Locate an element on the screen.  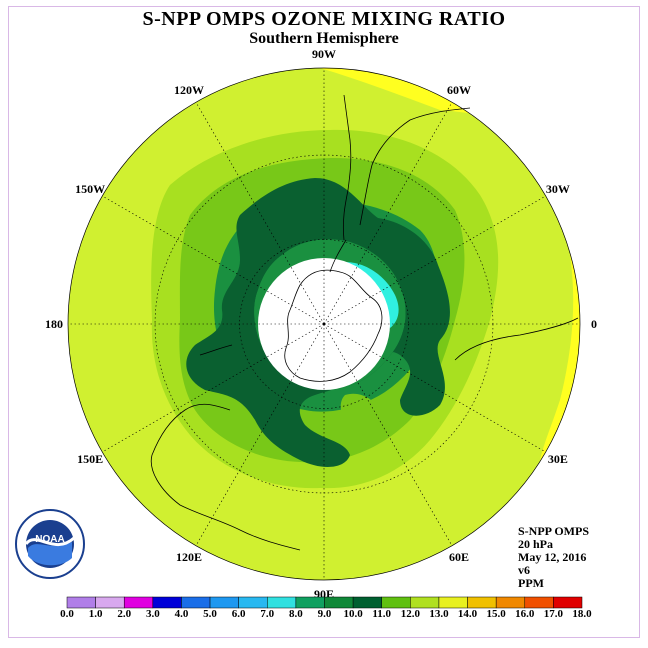
longitude-label: 150W is located at coordinates (90, 188).